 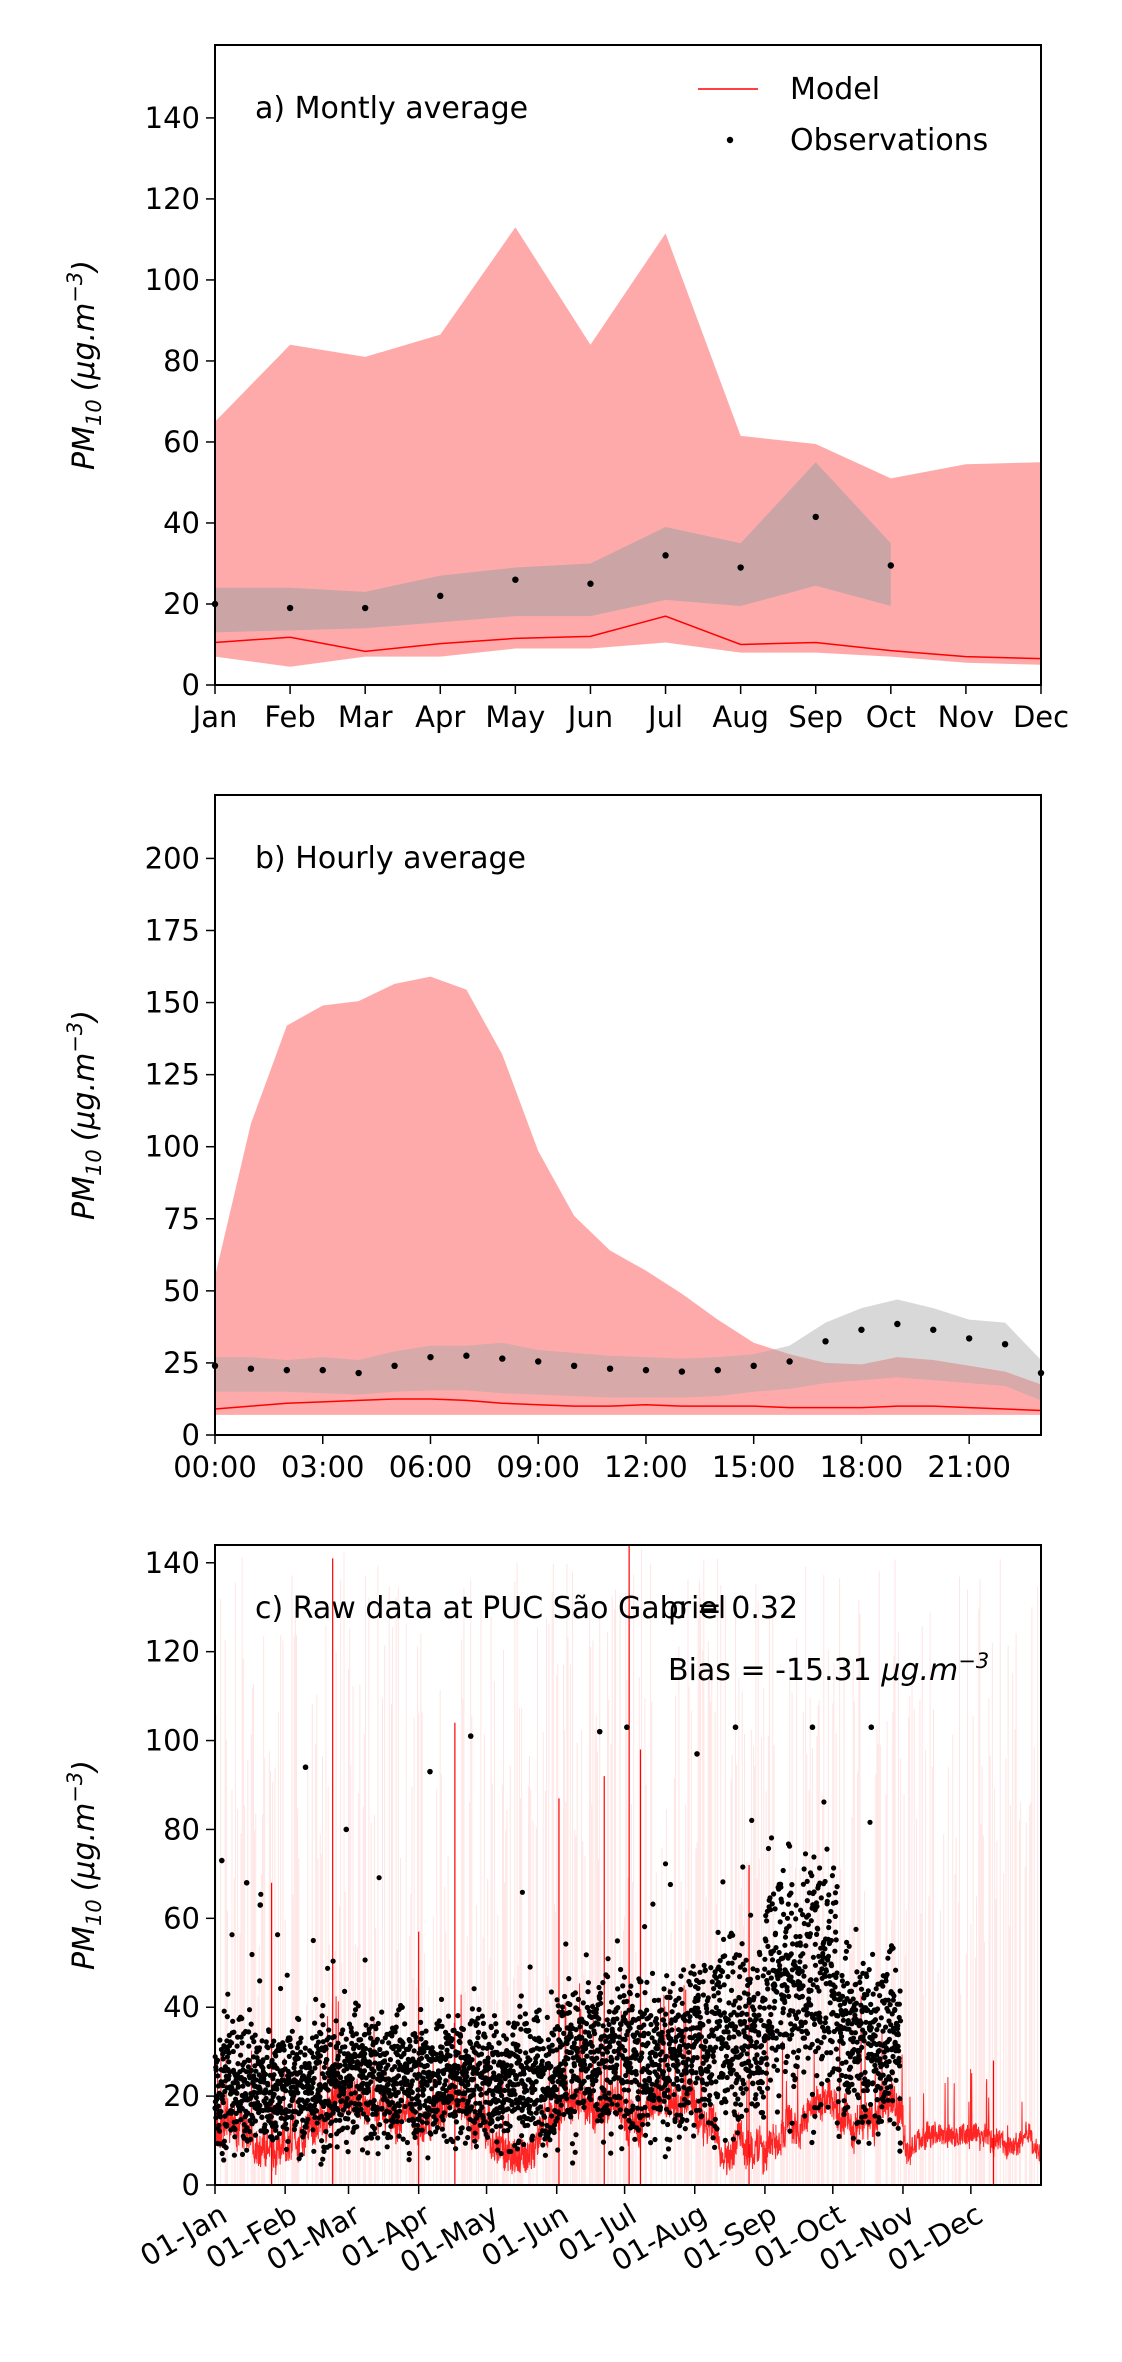 What do you see at coordinates (84, 1865) in the screenshot?
I see `y-axis-label: PM10(μg.m−3)` at bounding box center [84, 1865].